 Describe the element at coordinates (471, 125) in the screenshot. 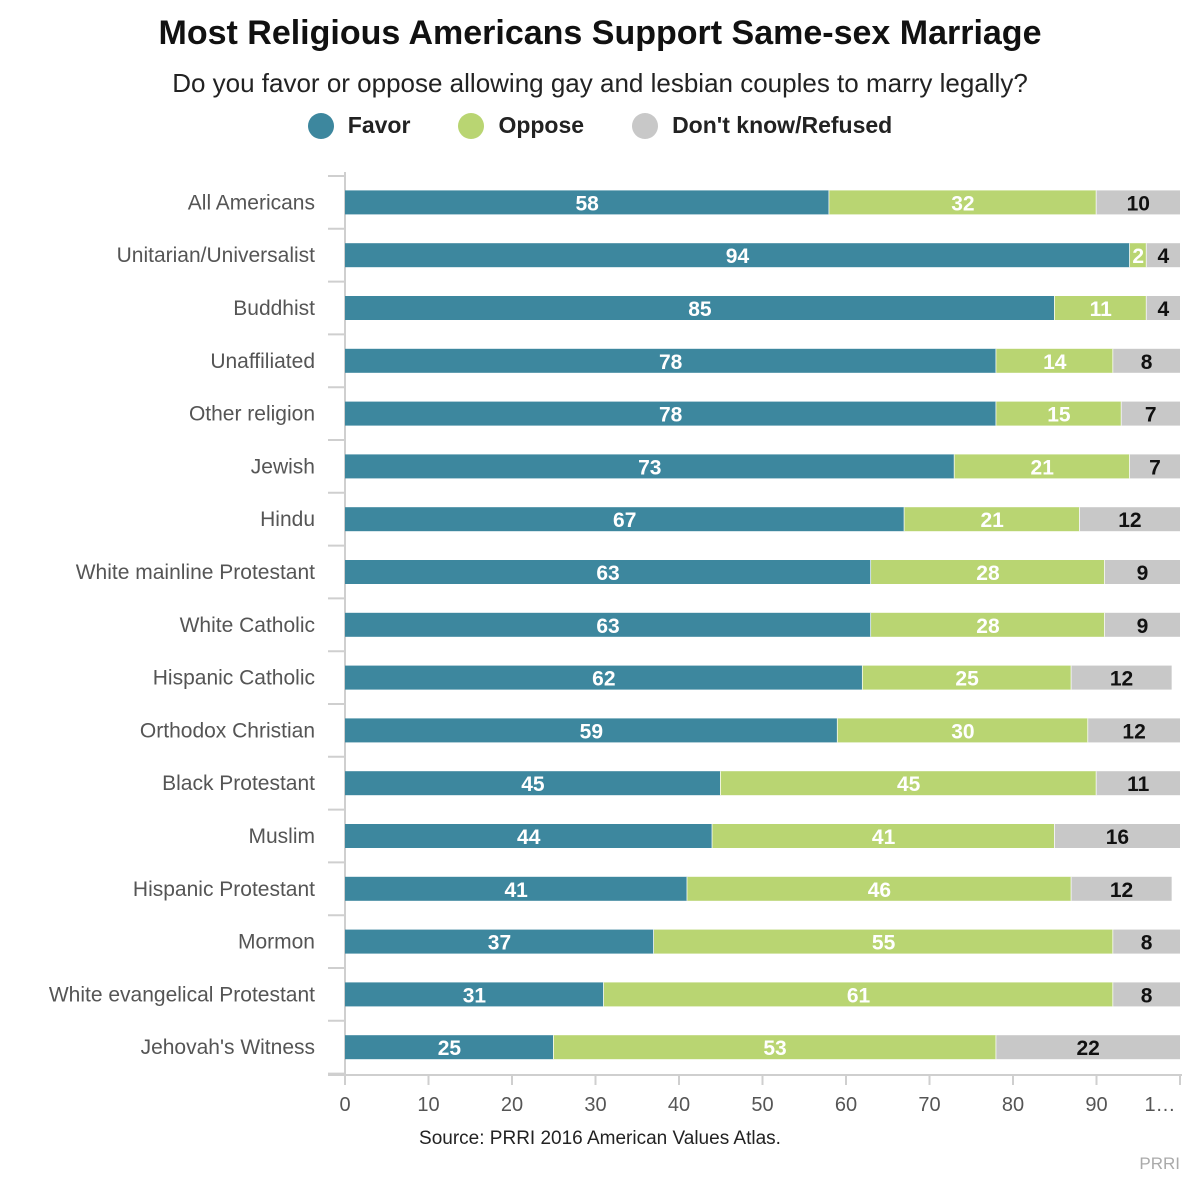

I see `oppose-swatch-icon` at that location.